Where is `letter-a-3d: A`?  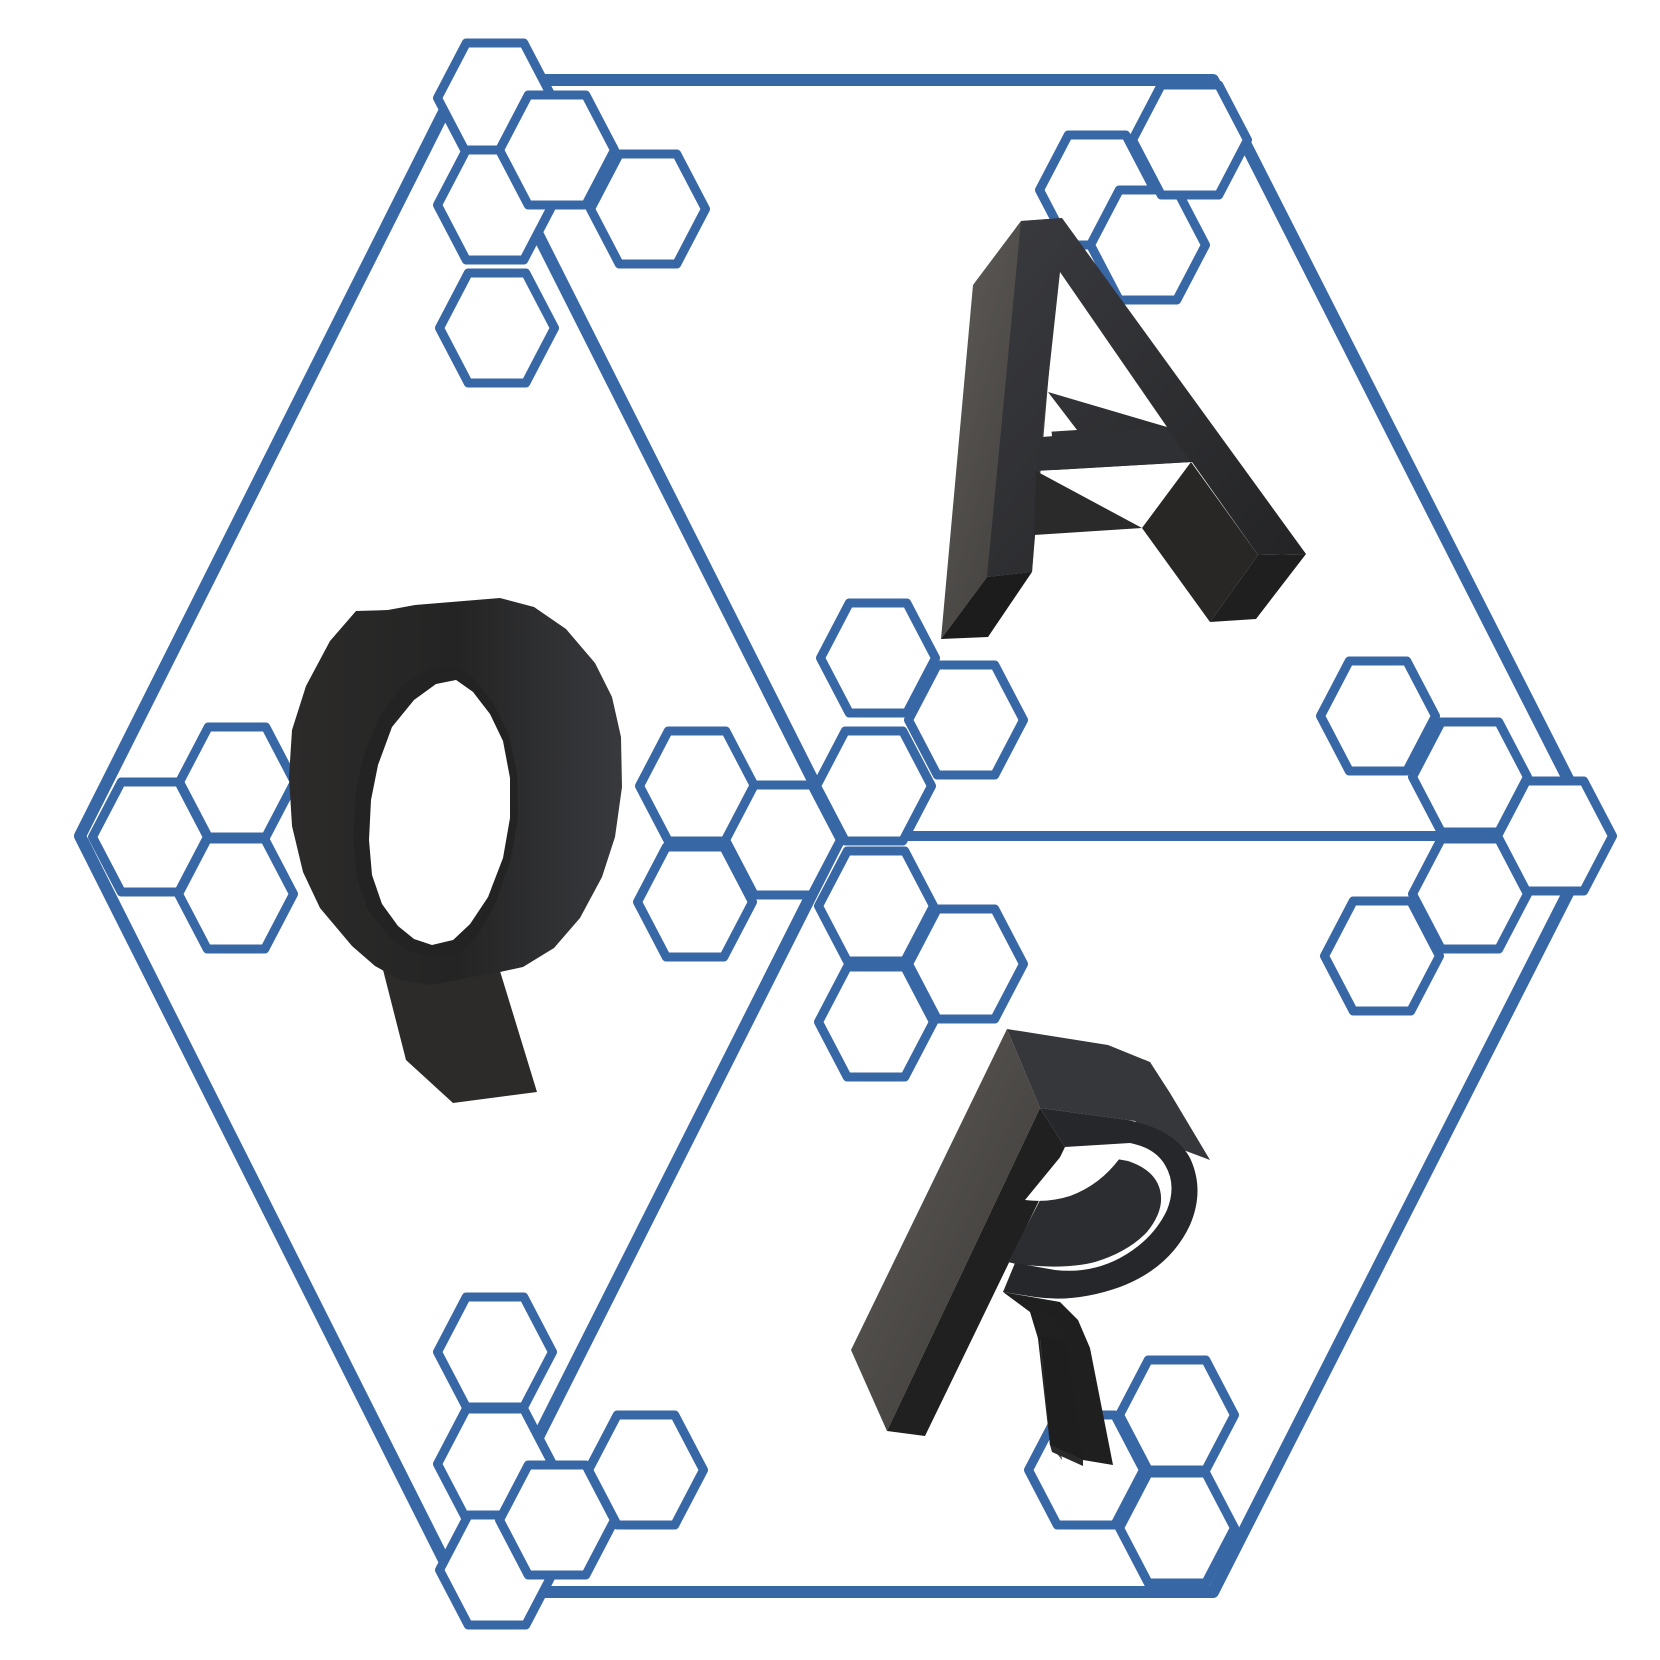
letter-a-3d: A is located at coordinates (1123, 428).